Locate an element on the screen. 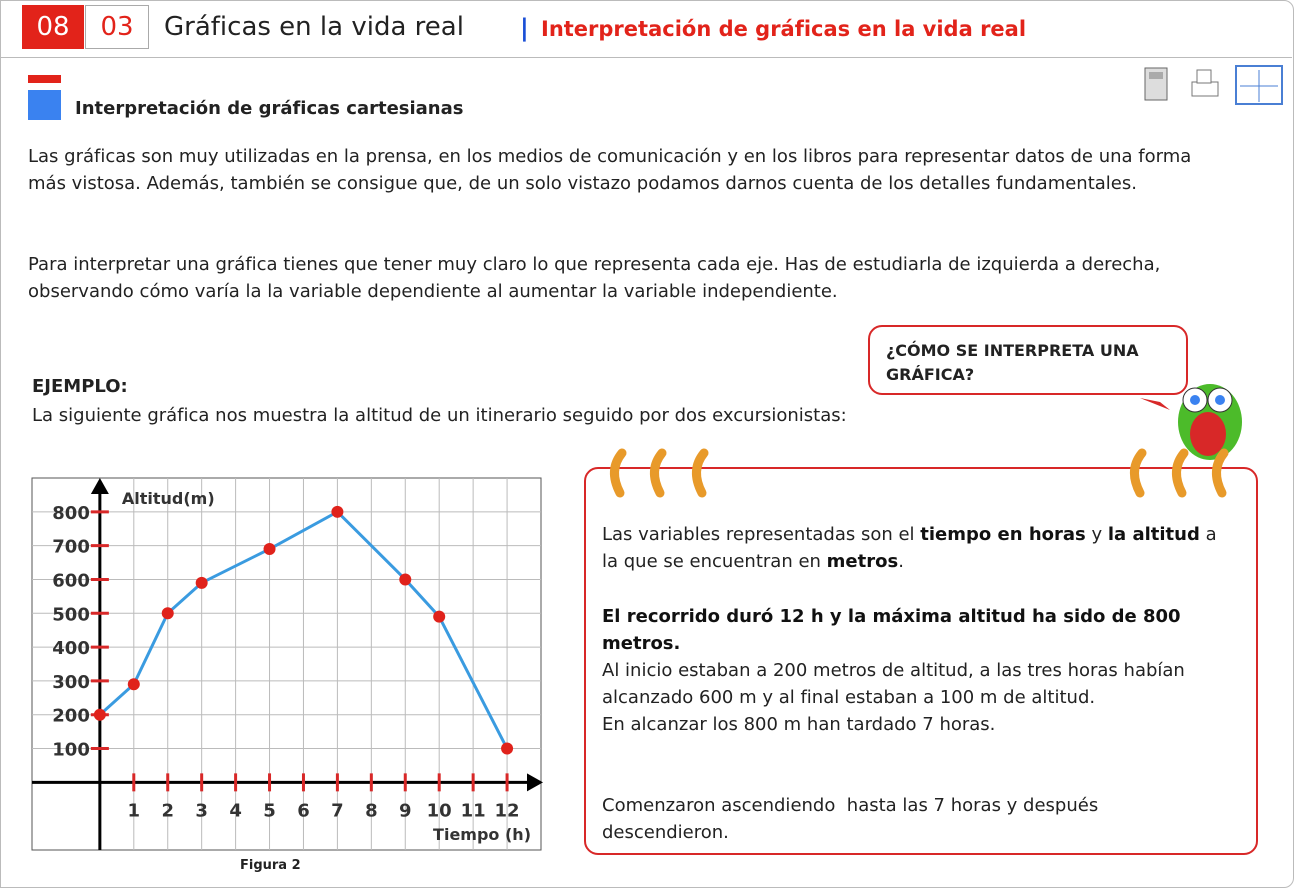 The image size is (1294, 888). text: y is located at coordinates (1096, 534).